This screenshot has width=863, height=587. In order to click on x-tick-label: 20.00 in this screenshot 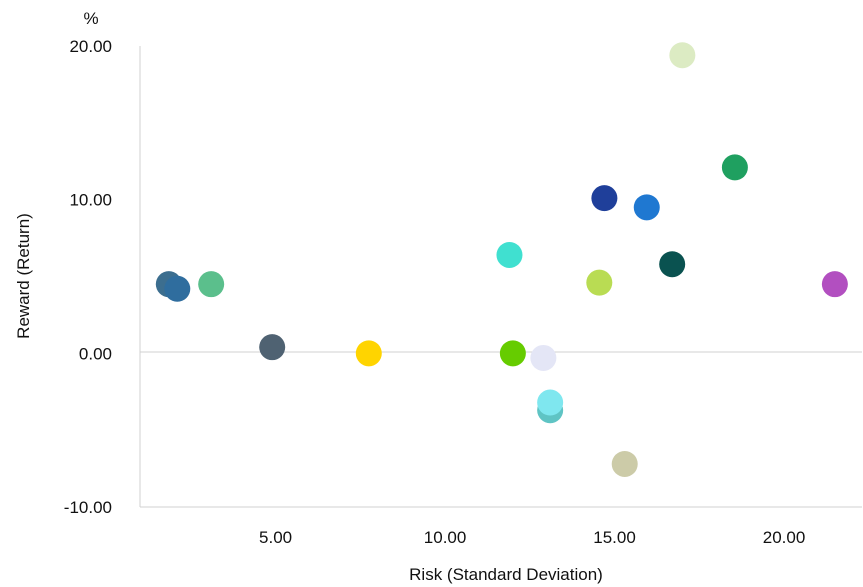, I will do `click(784, 537)`.